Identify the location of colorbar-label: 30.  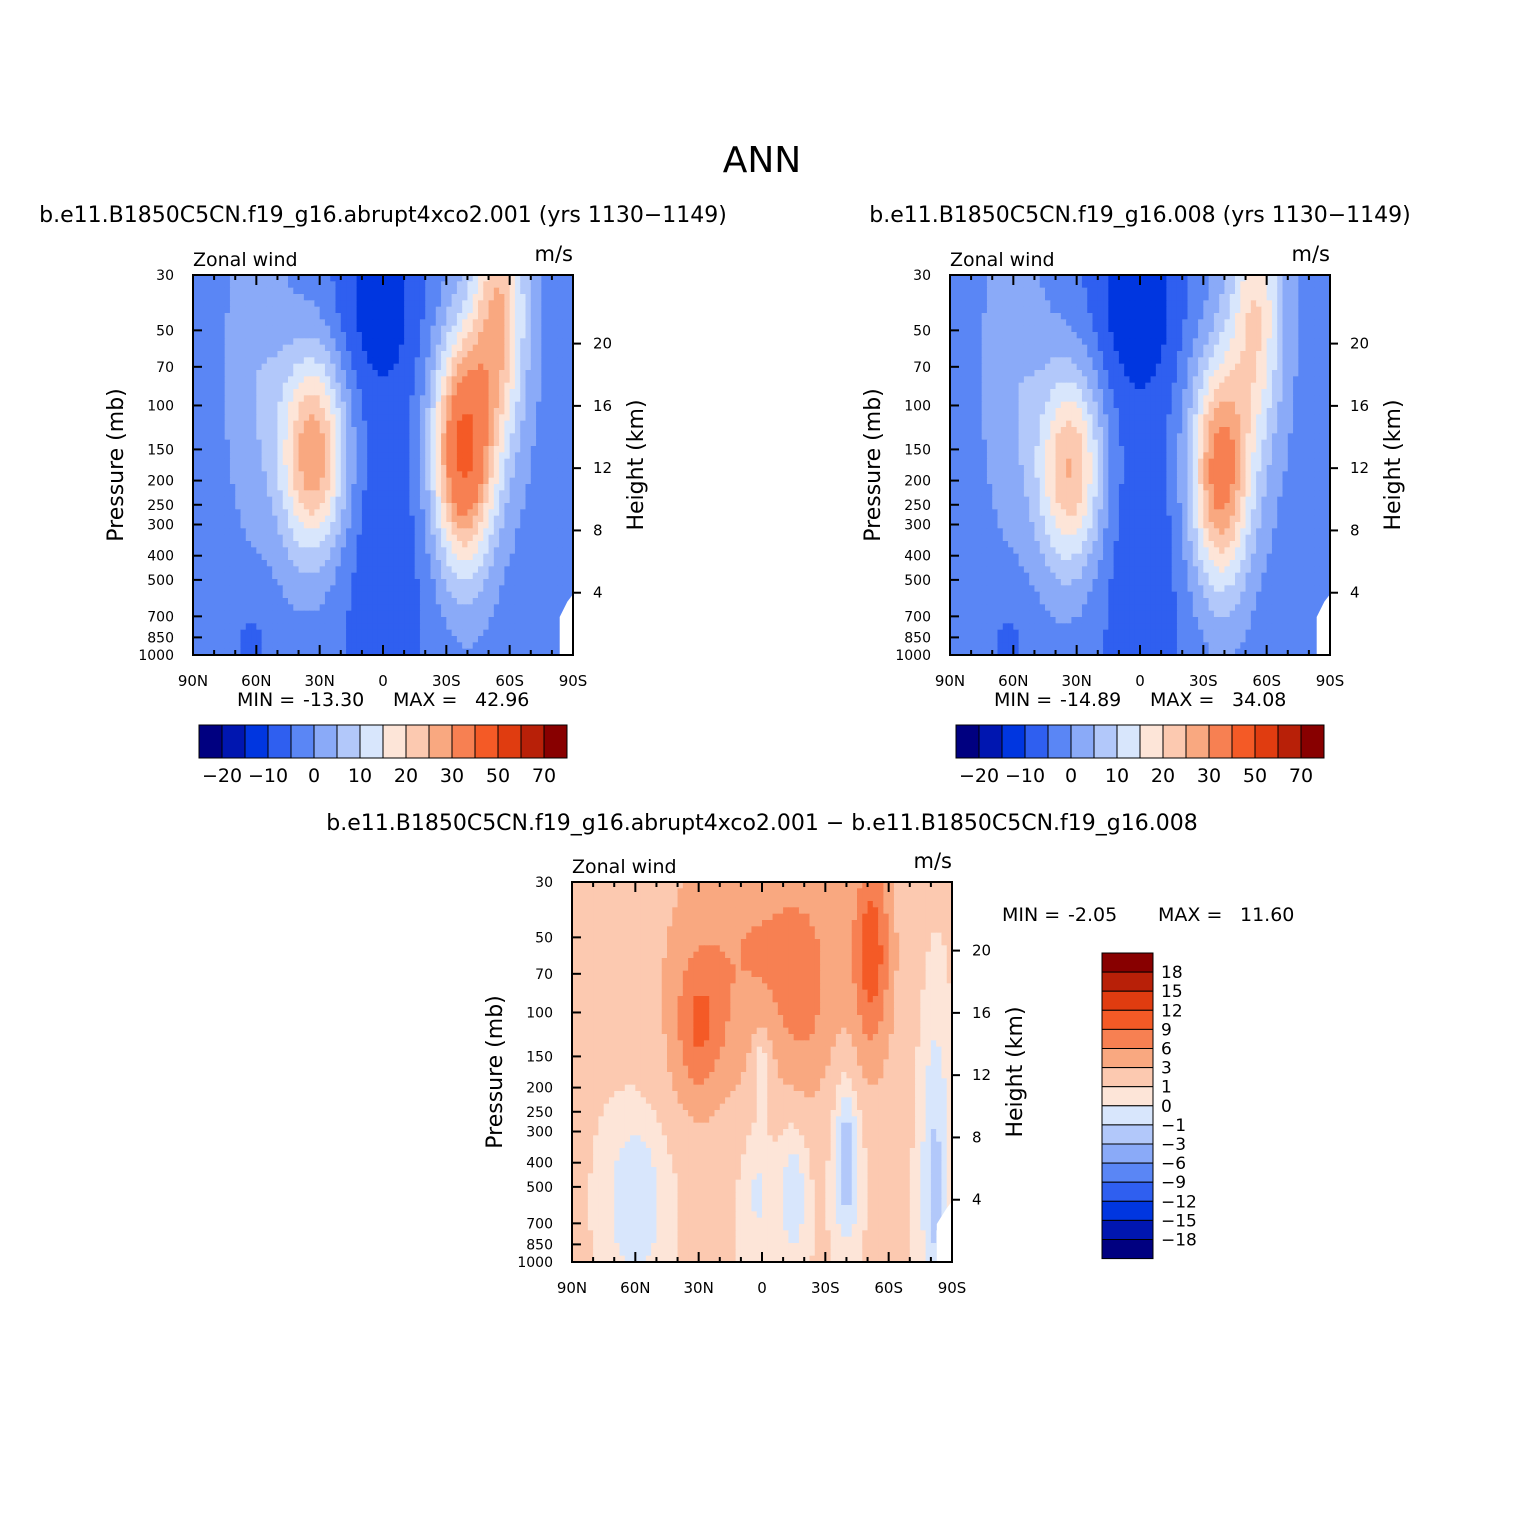
(452, 776).